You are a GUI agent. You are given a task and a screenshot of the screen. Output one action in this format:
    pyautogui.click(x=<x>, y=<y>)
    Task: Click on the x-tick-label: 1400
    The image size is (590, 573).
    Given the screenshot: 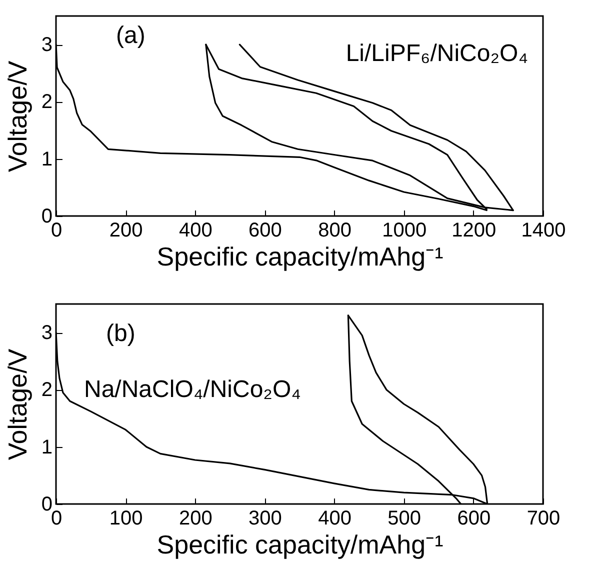 What is the action you would take?
    pyautogui.click(x=543, y=231)
    